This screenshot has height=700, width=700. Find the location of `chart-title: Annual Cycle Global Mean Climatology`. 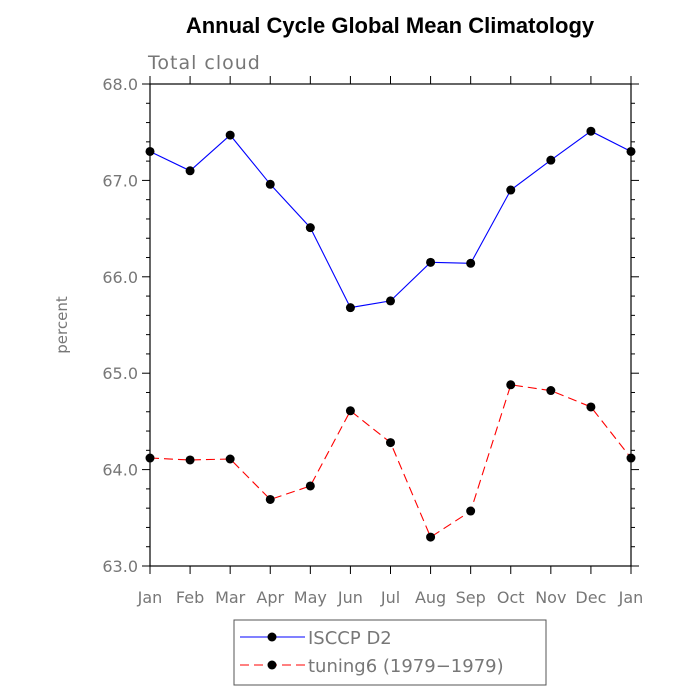

chart-title: Annual Cycle Global Mean Climatology is located at coordinates (390, 25).